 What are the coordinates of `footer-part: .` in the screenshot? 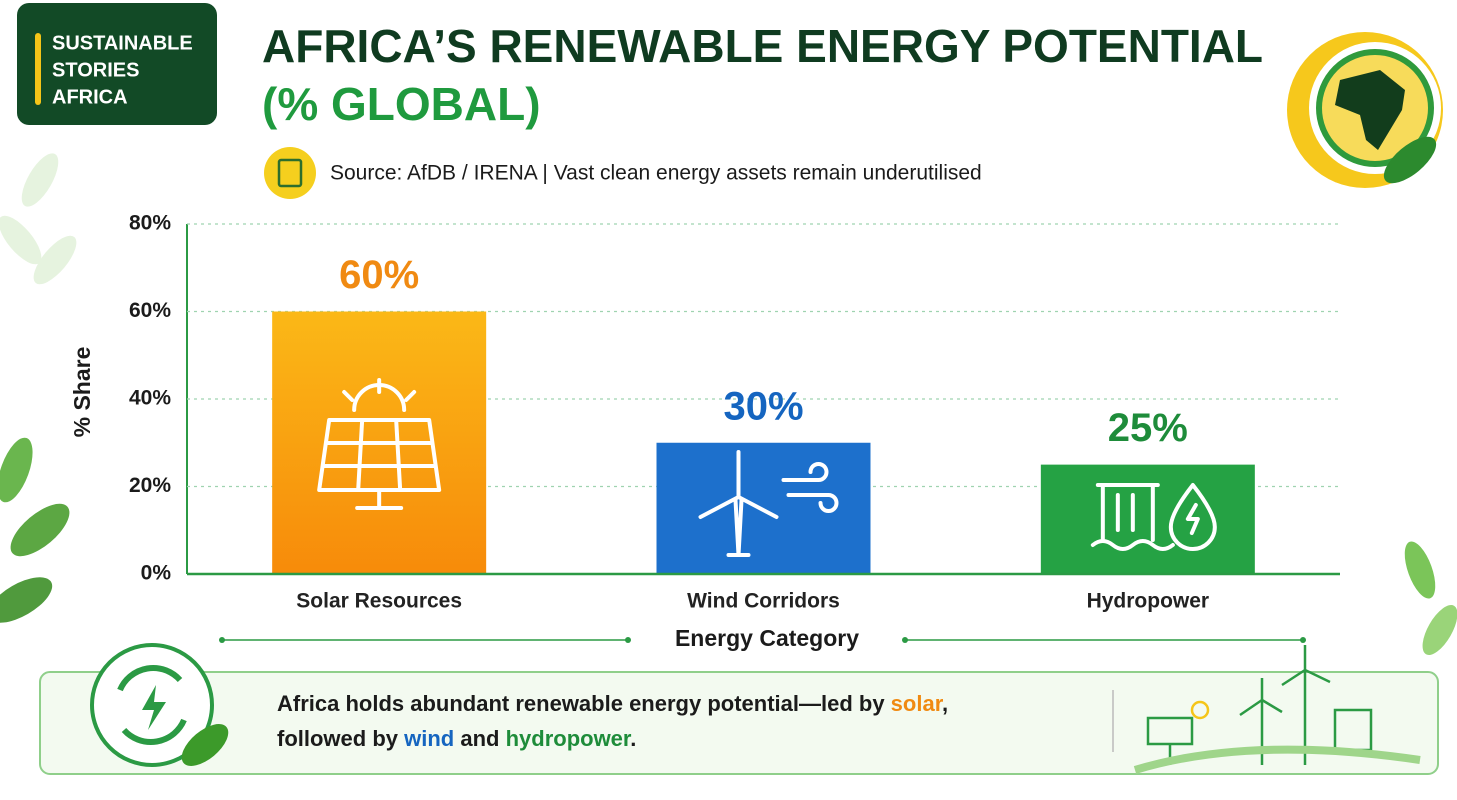 It's located at (633, 738).